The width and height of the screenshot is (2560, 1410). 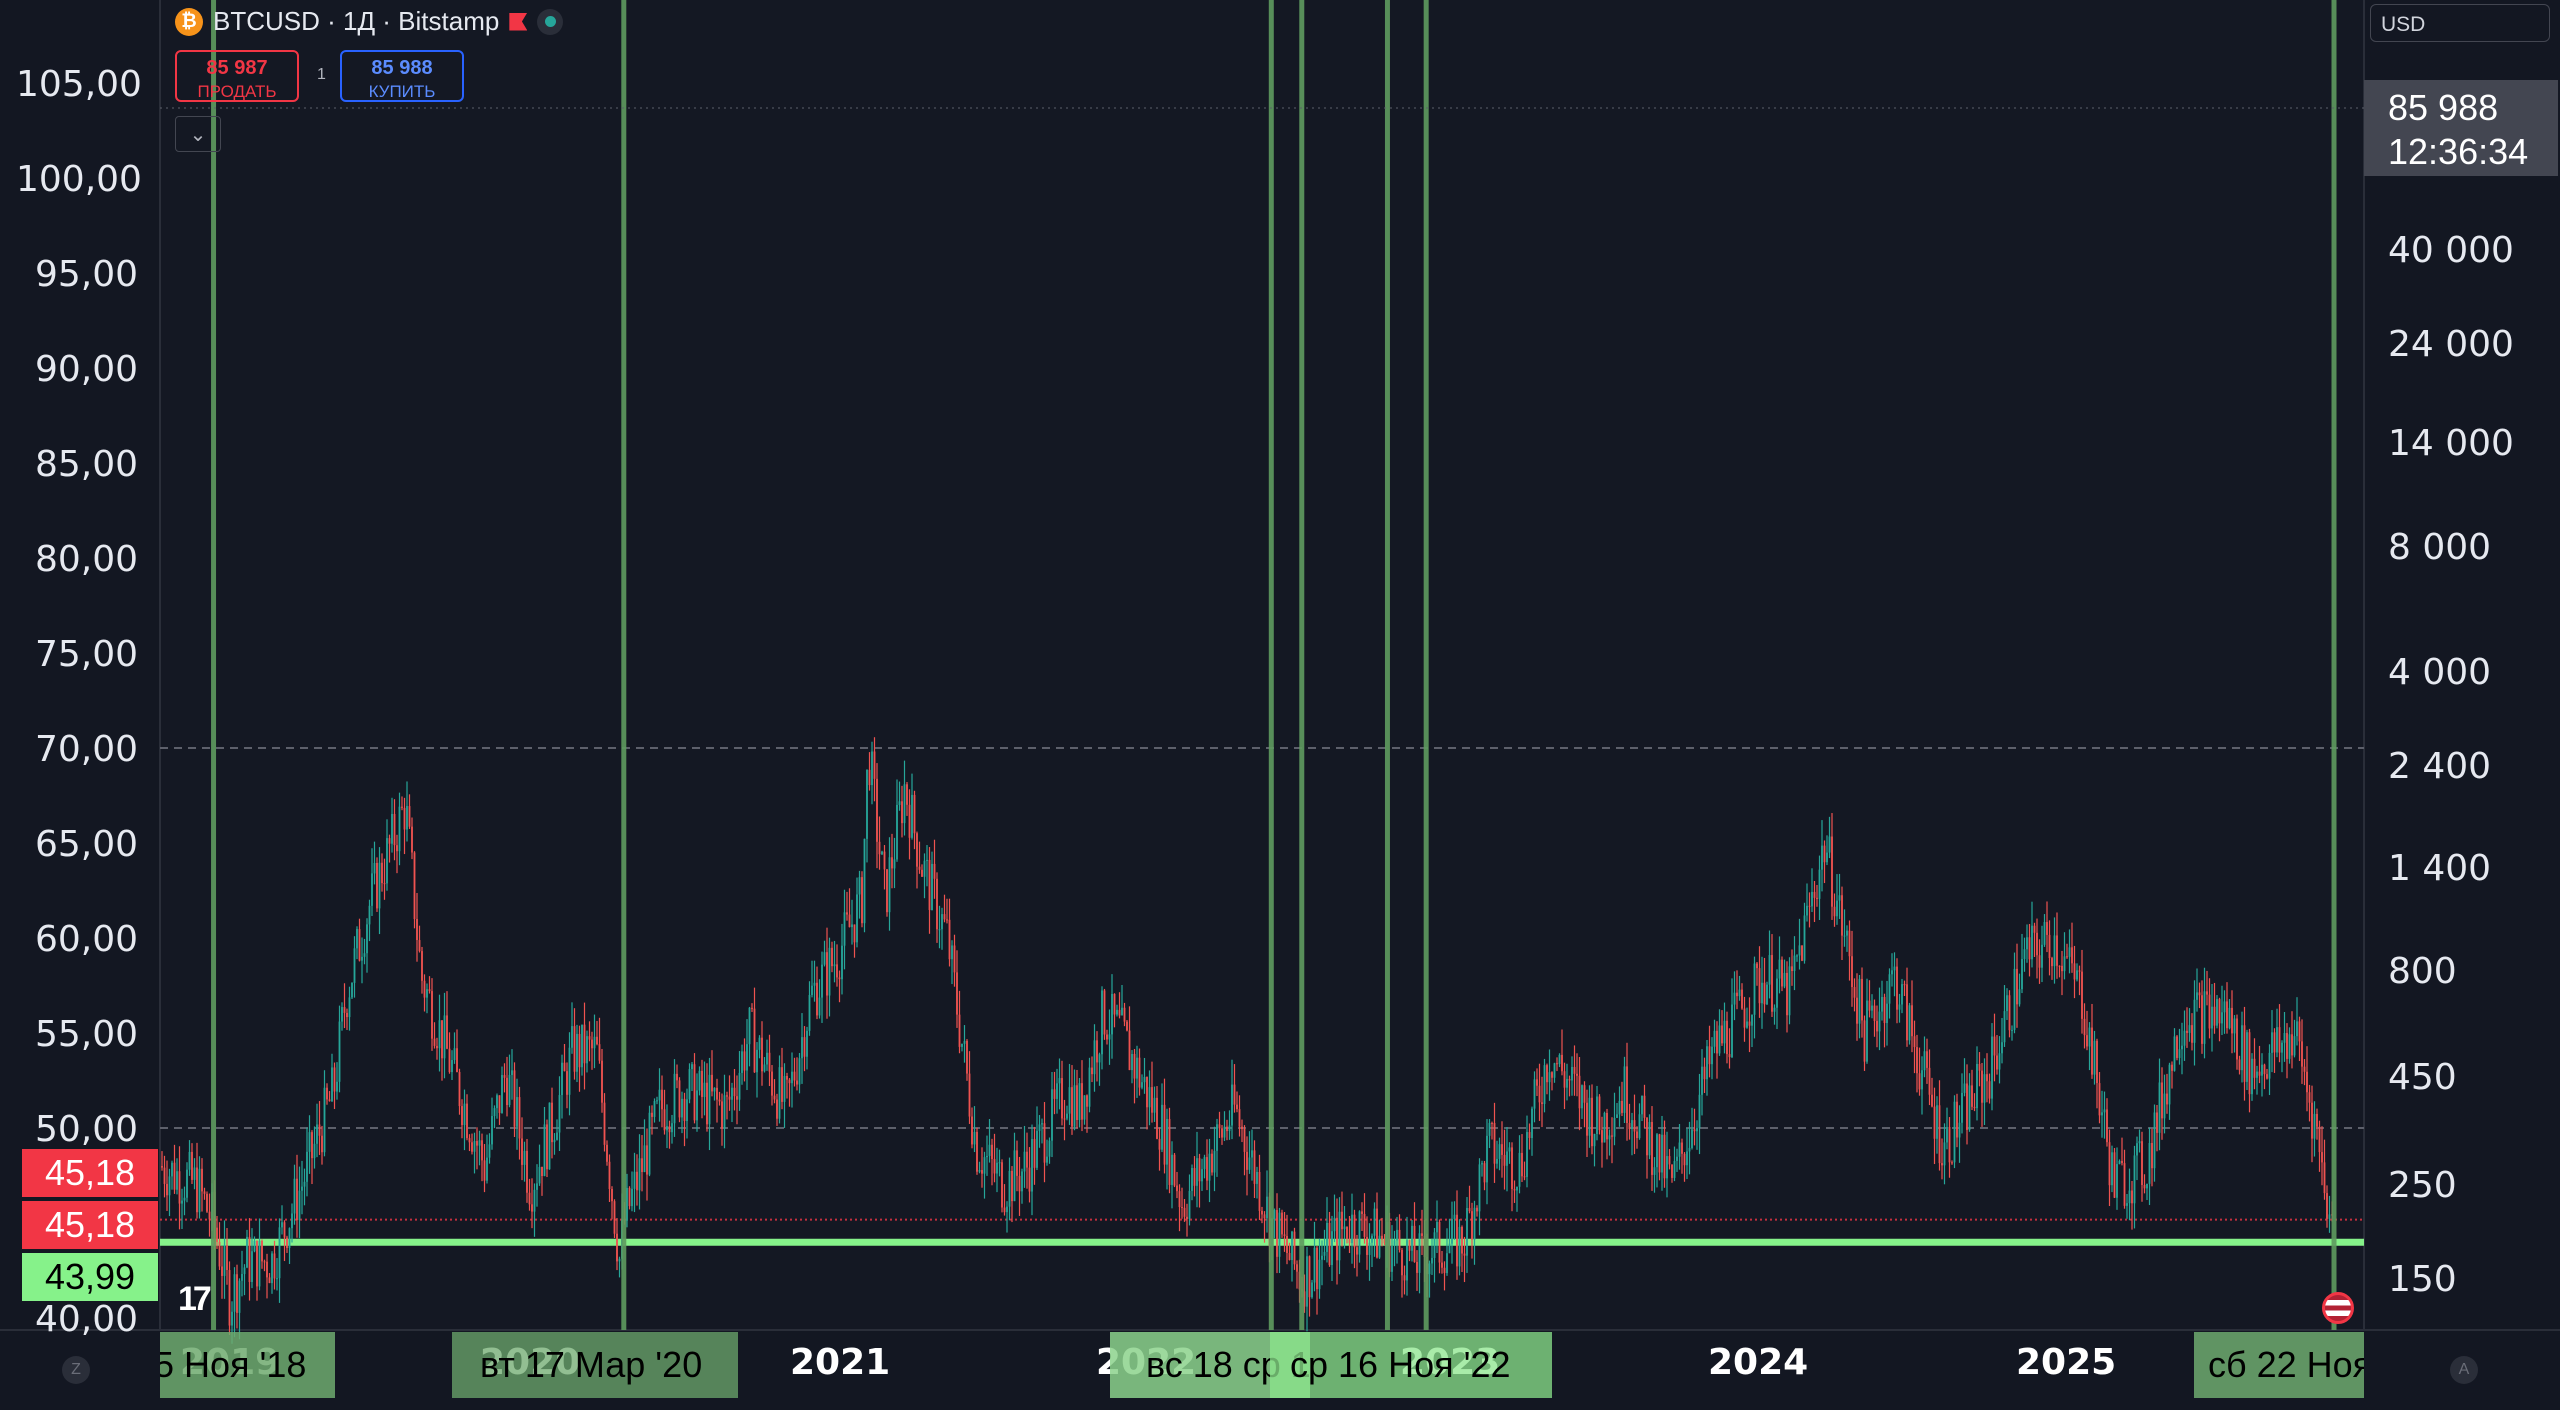 What do you see at coordinates (2464, 1370) in the screenshot?
I see `auto-scale-toggle-icon: A` at bounding box center [2464, 1370].